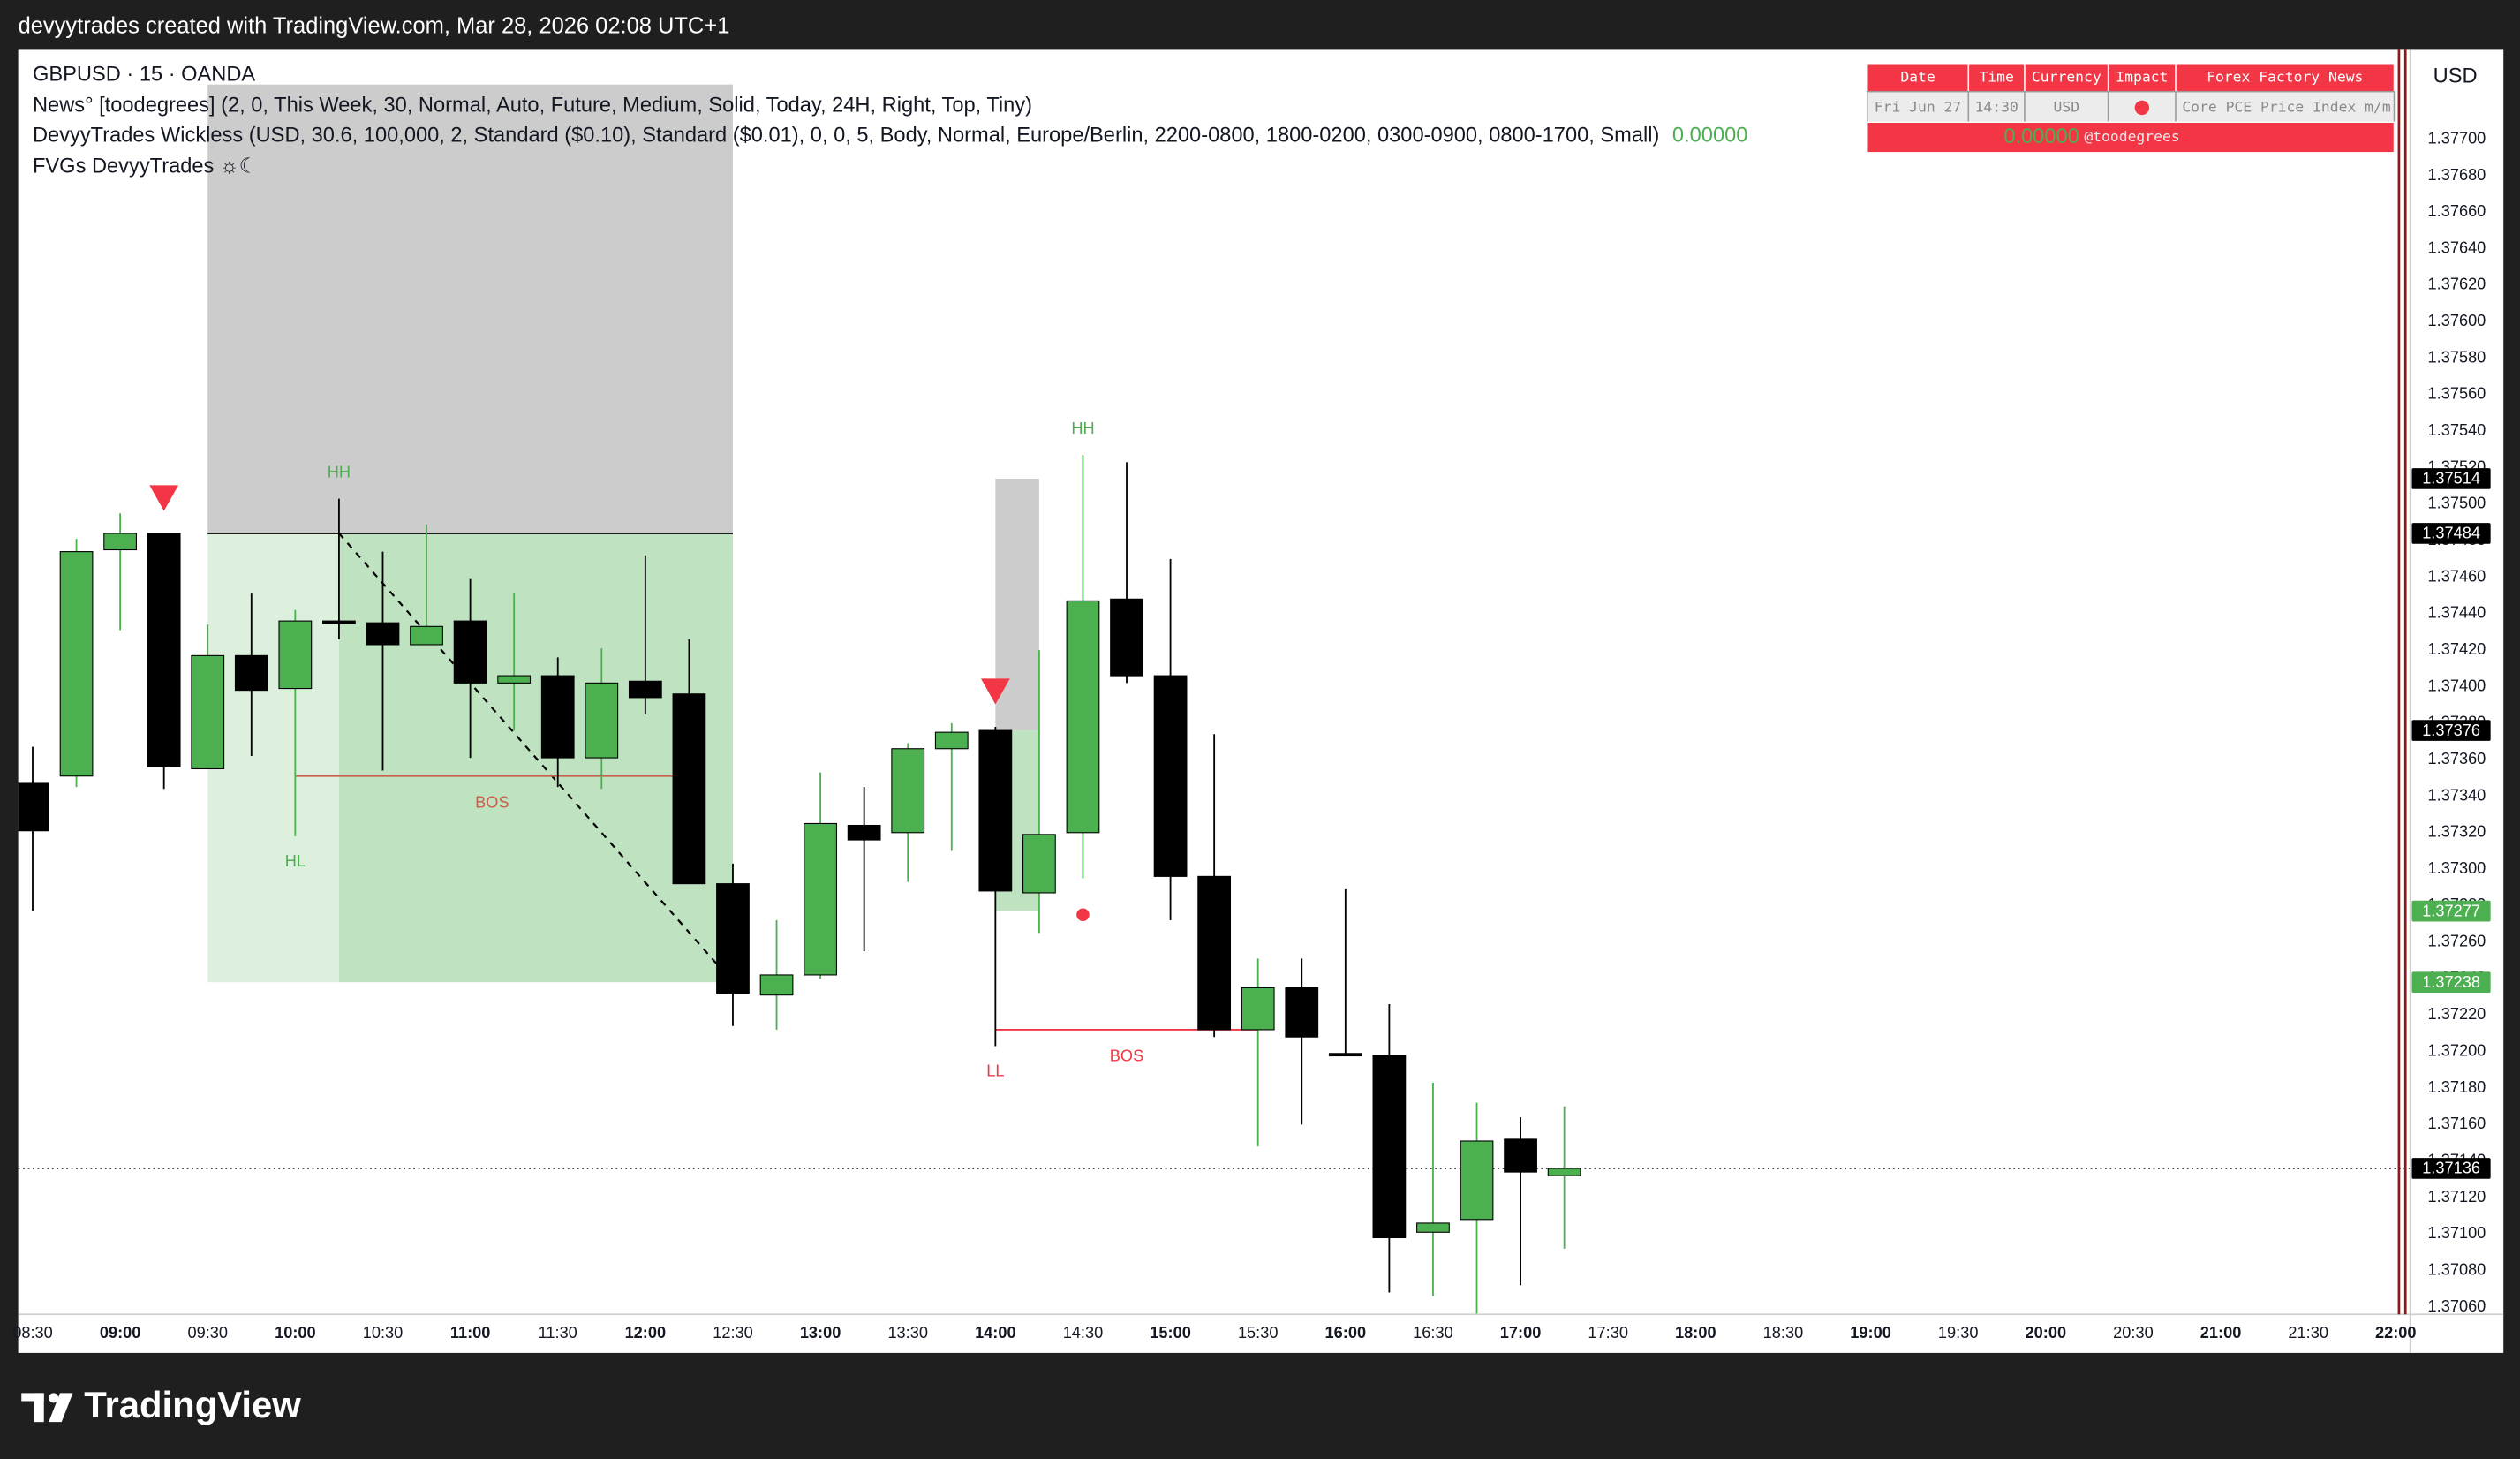  Describe the element at coordinates (1083, 915) in the screenshot. I see `signal-dot` at that location.